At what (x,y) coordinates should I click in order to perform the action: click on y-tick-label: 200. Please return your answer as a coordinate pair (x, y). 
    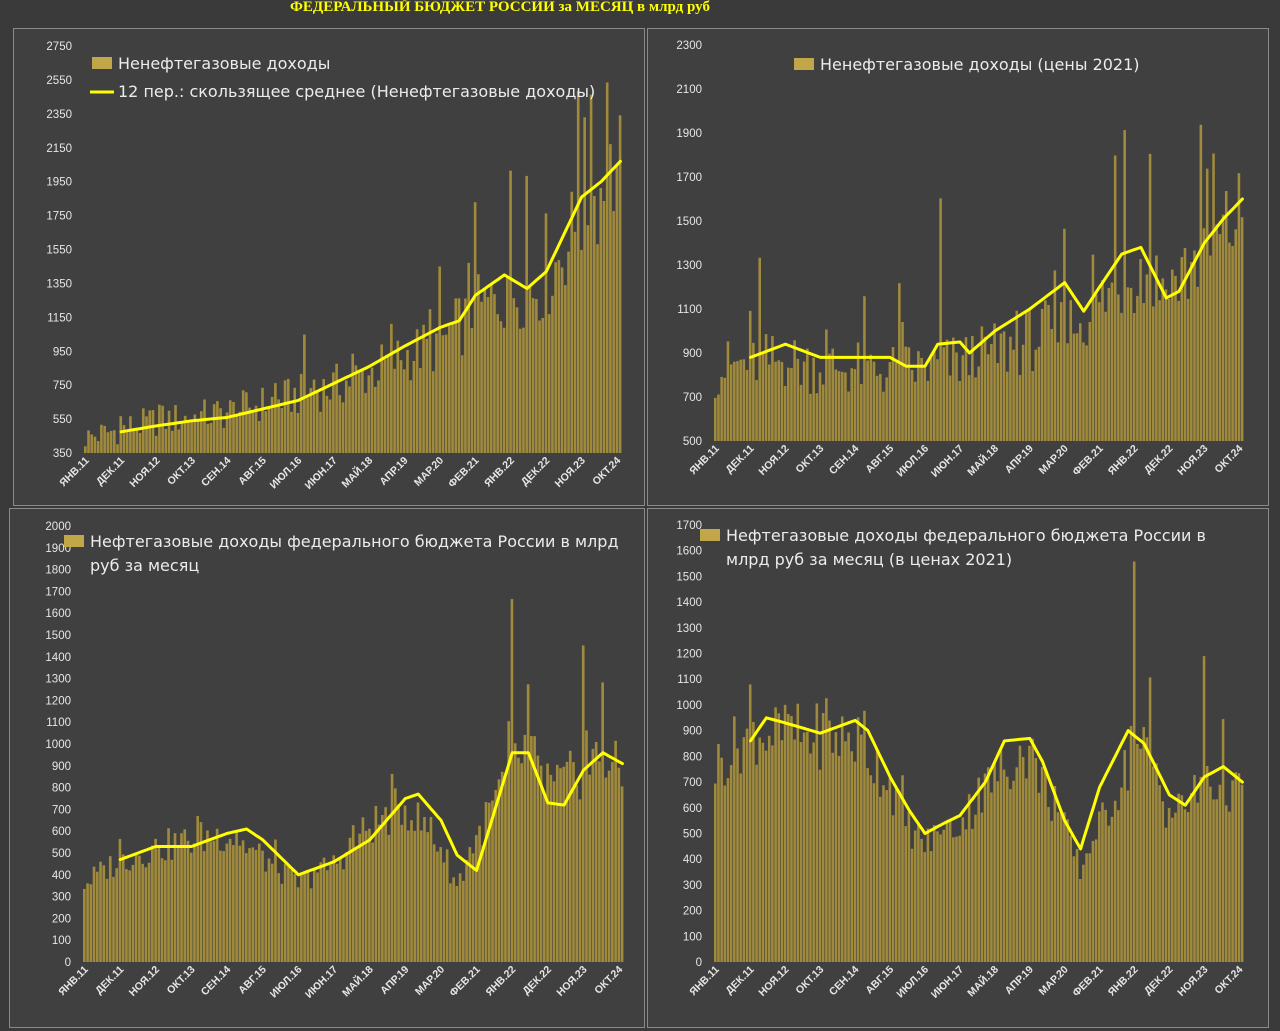
    Looking at the image, I should click on (61, 919).